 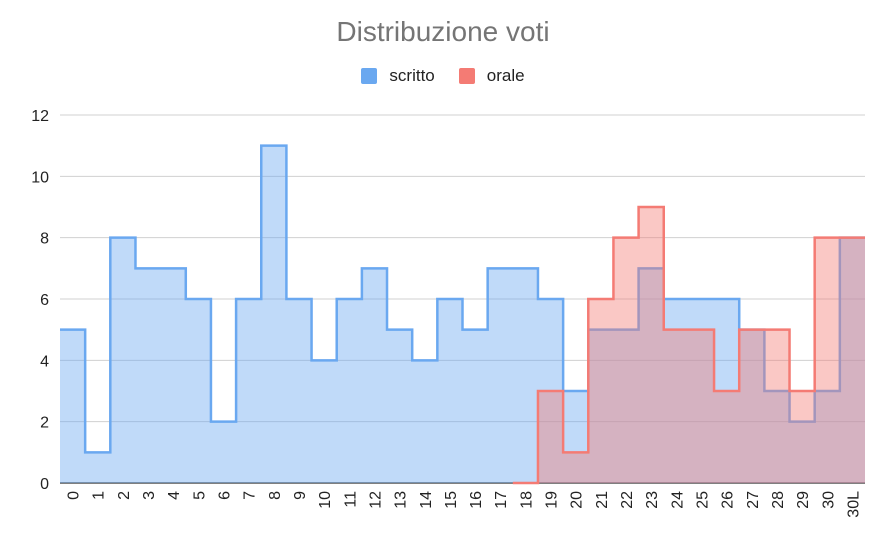 What do you see at coordinates (526, 500) in the screenshot?
I see `x-tick-label-18: 18` at bounding box center [526, 500].